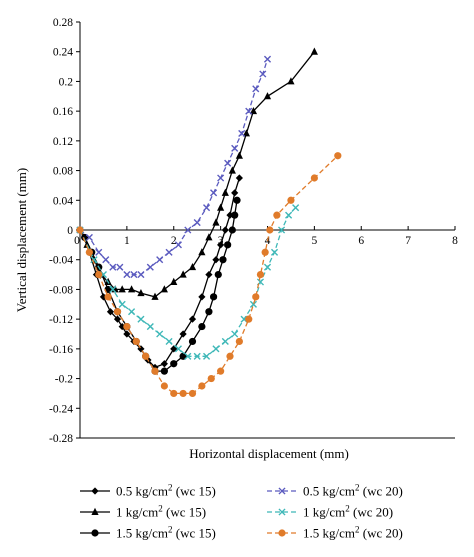 This screenshot has height=557, width=474. I want to click on y-tick-label: 0.12, so click(63, 142).